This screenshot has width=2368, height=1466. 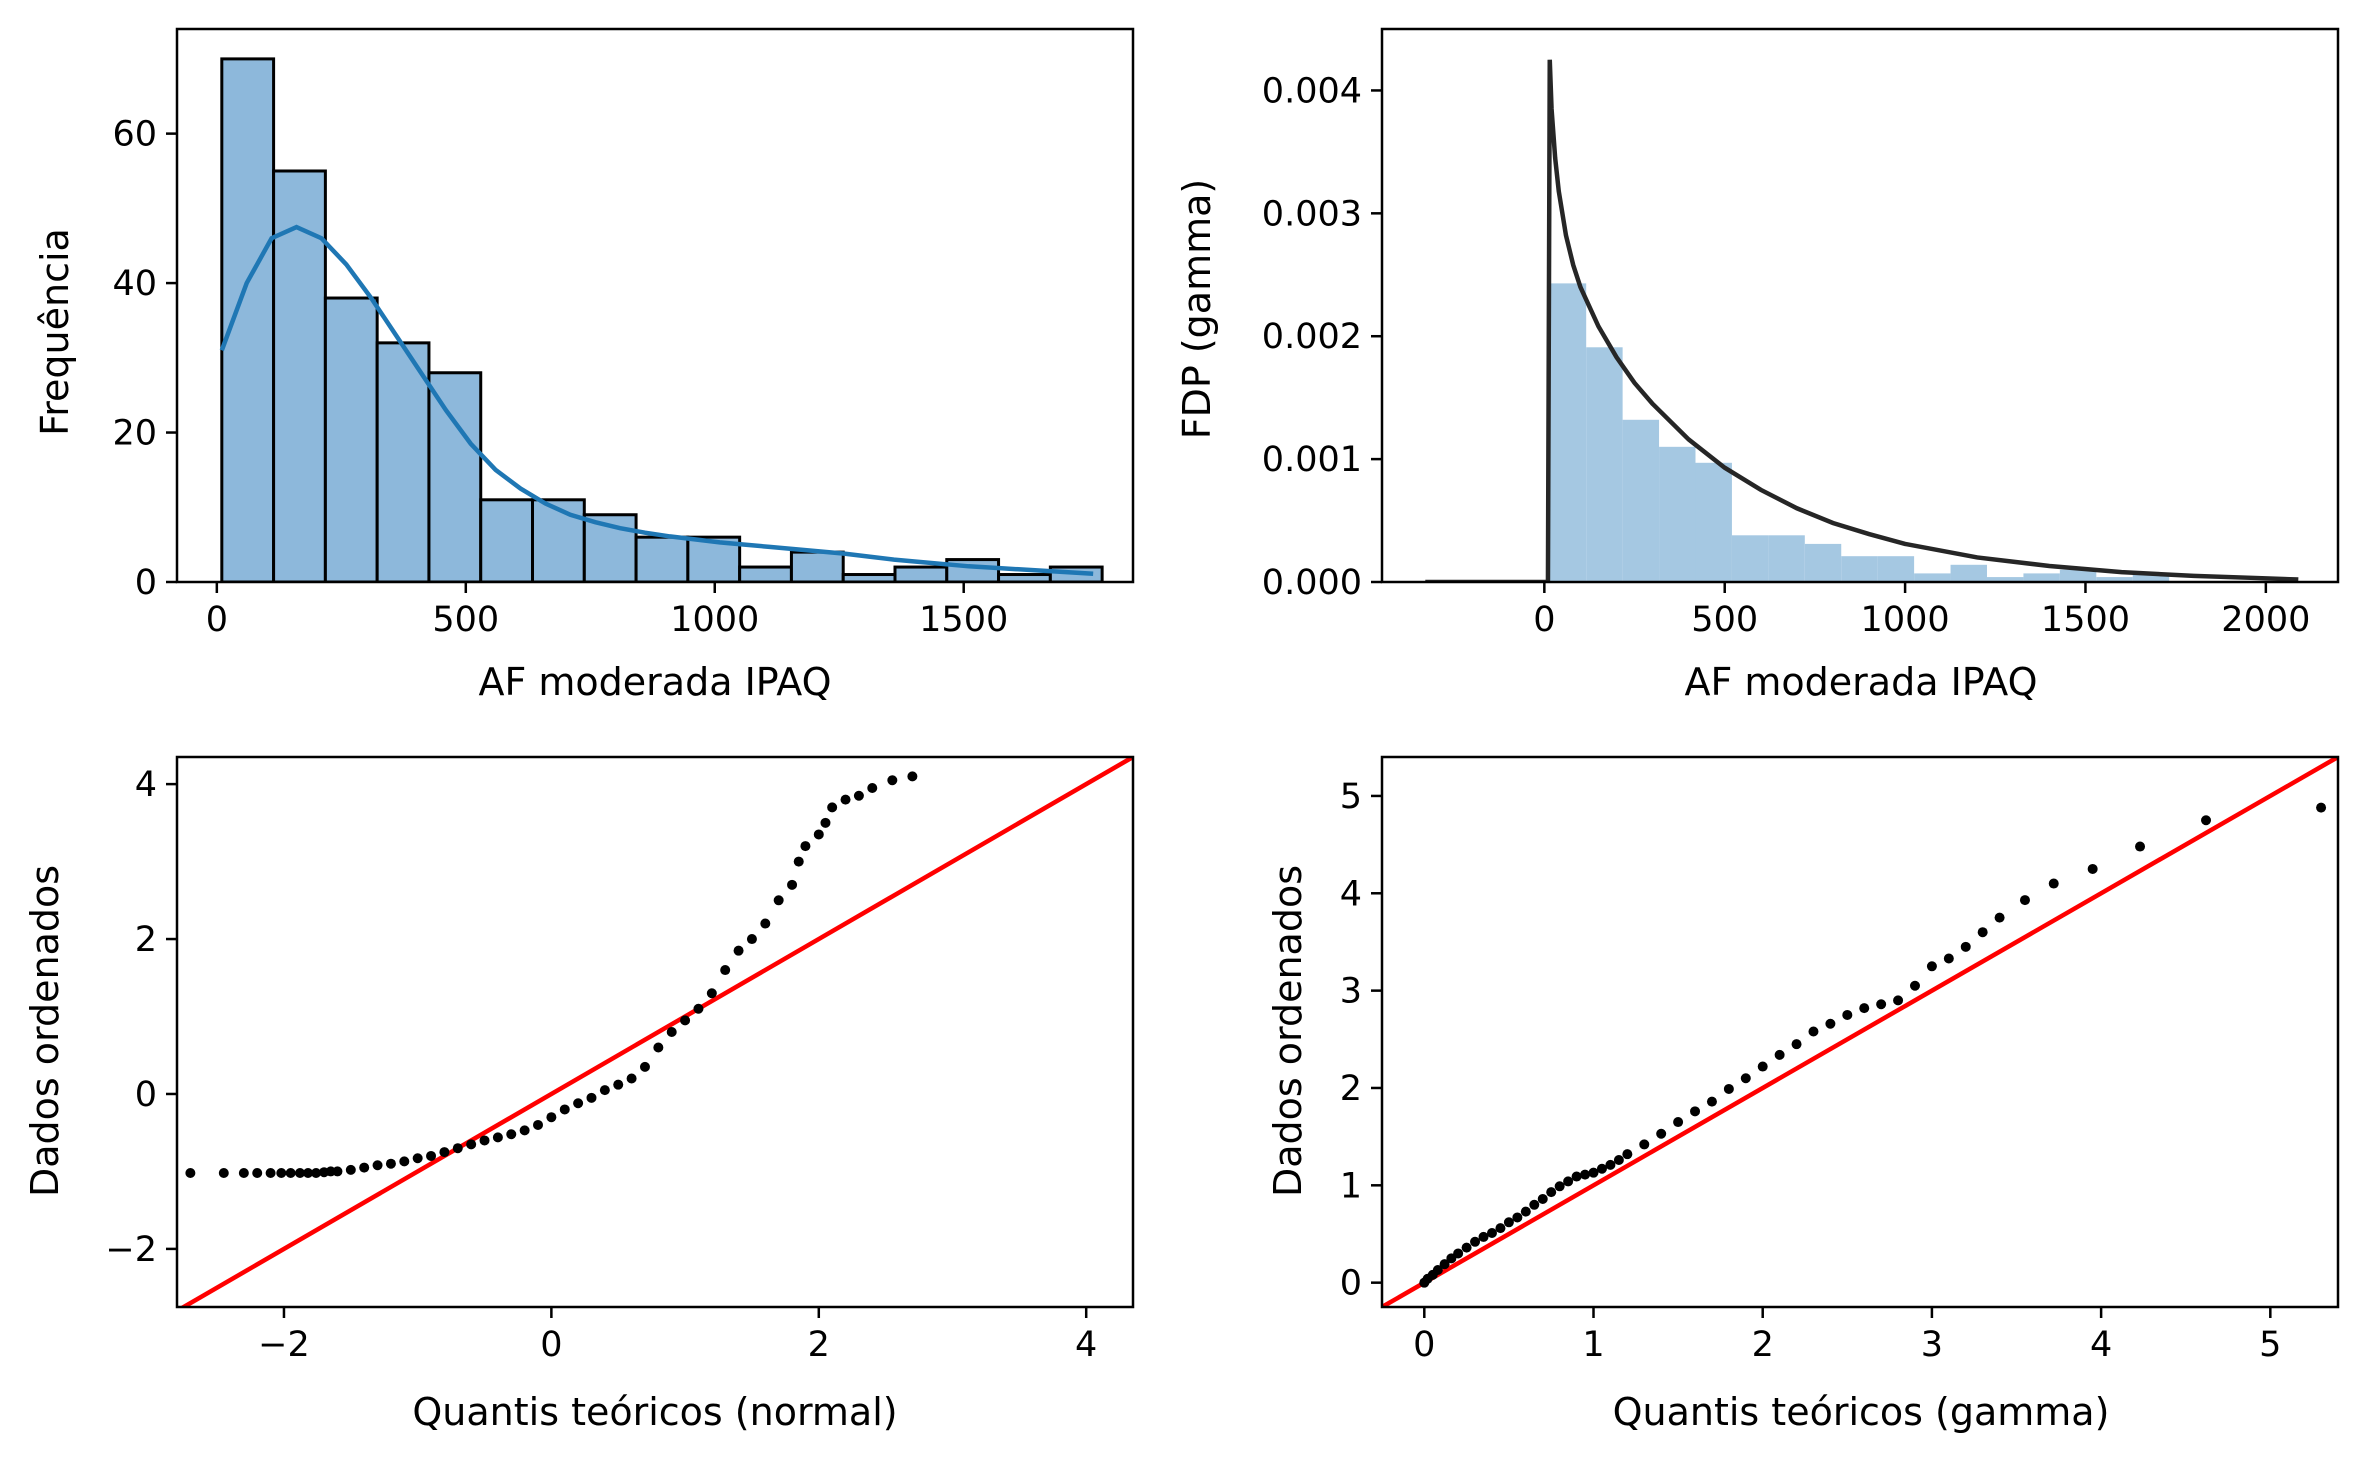 What do you see at coordinates (1687, 1149) in the screenshot?
I see `panel-qq-gamma: Quantis teóricos (gamma) Dados ordenados` at bounding box center [1687, 1149].